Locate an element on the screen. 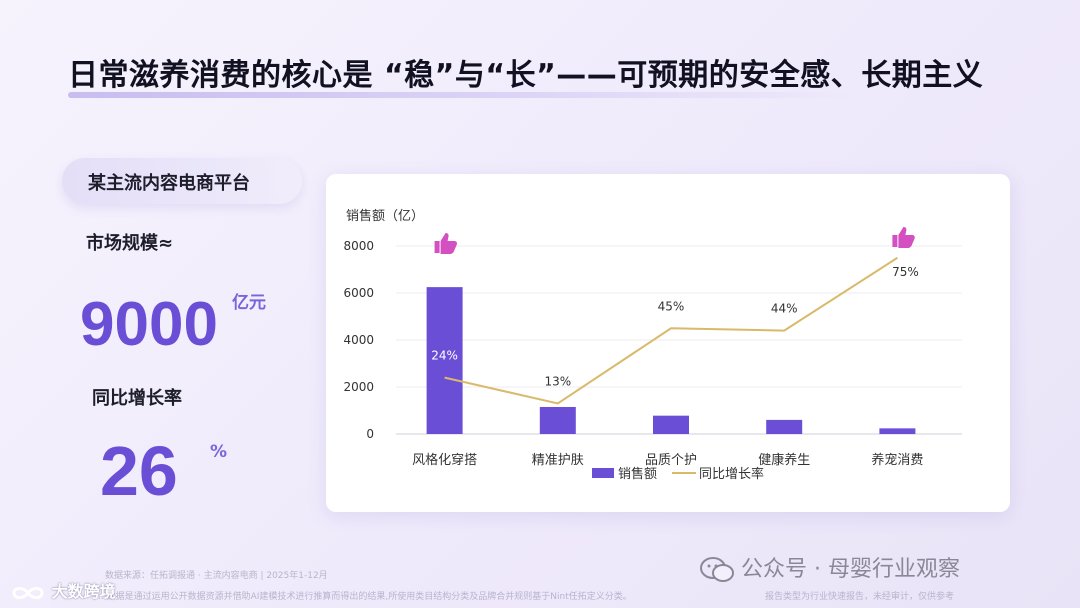 The width and height of the screenshot is (1080, 608). legend-swatch-bar is located at coordinates (603, 473).